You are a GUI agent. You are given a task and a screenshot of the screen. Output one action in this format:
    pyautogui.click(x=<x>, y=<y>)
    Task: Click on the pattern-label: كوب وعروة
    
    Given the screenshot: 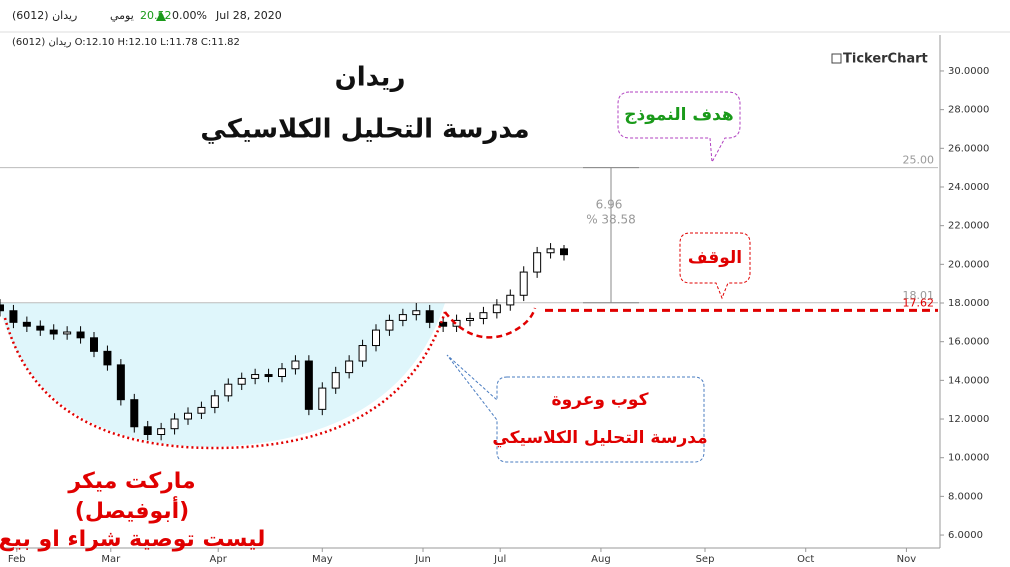 What is the action you would take?
    pyautogui.click(x=600, y=400)
    